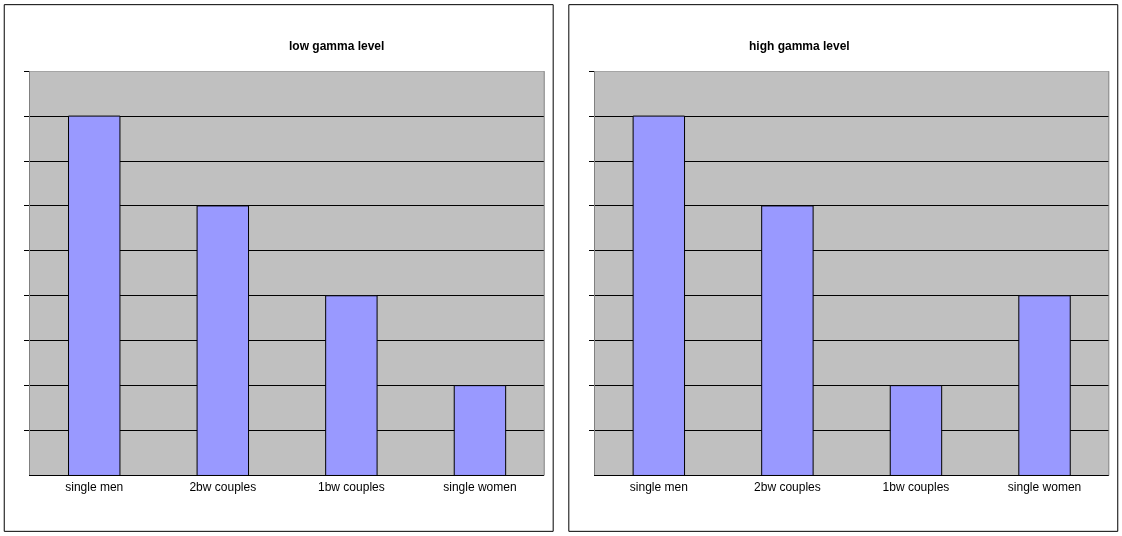 The image size is (1122, 536). Describe the element at coordinates (337, 46) in the screenshot. I see `chart-title: low gamma level` at that location.